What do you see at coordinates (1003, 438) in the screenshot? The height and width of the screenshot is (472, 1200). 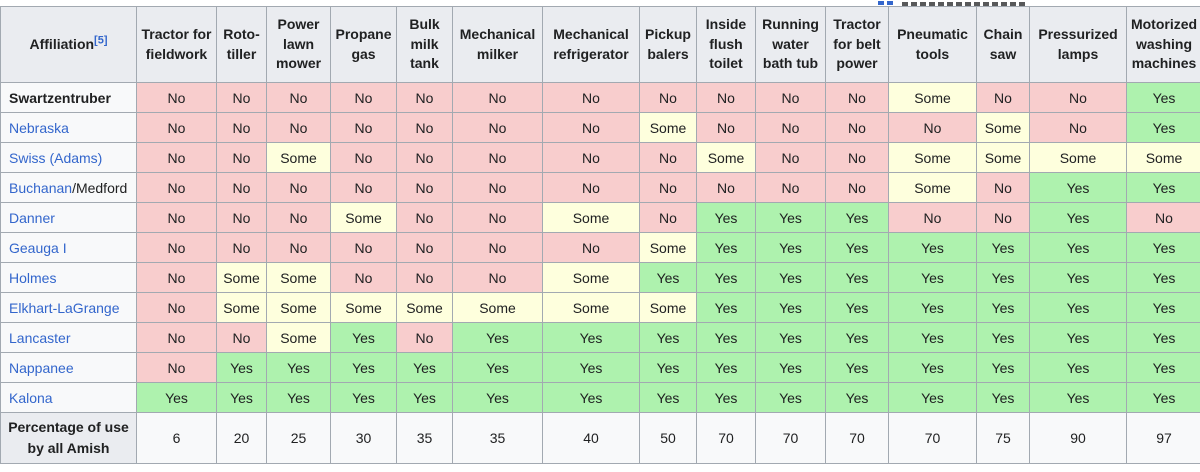 I see `percentage-chain-saw: 75` at bounding box center [1003, 438].